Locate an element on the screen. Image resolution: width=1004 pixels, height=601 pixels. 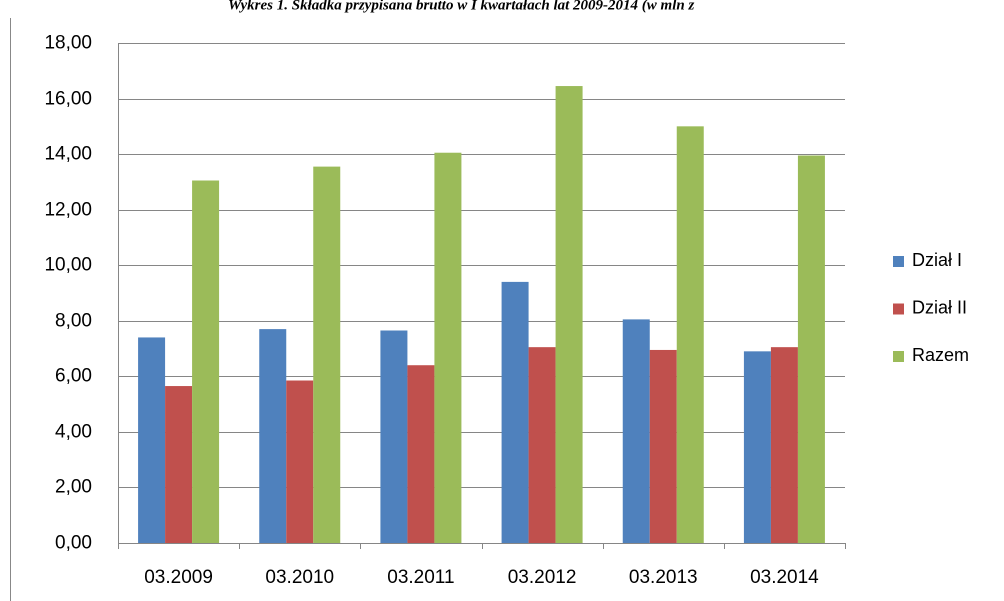
legend-label: Razem is located at coordinates (940, 355).